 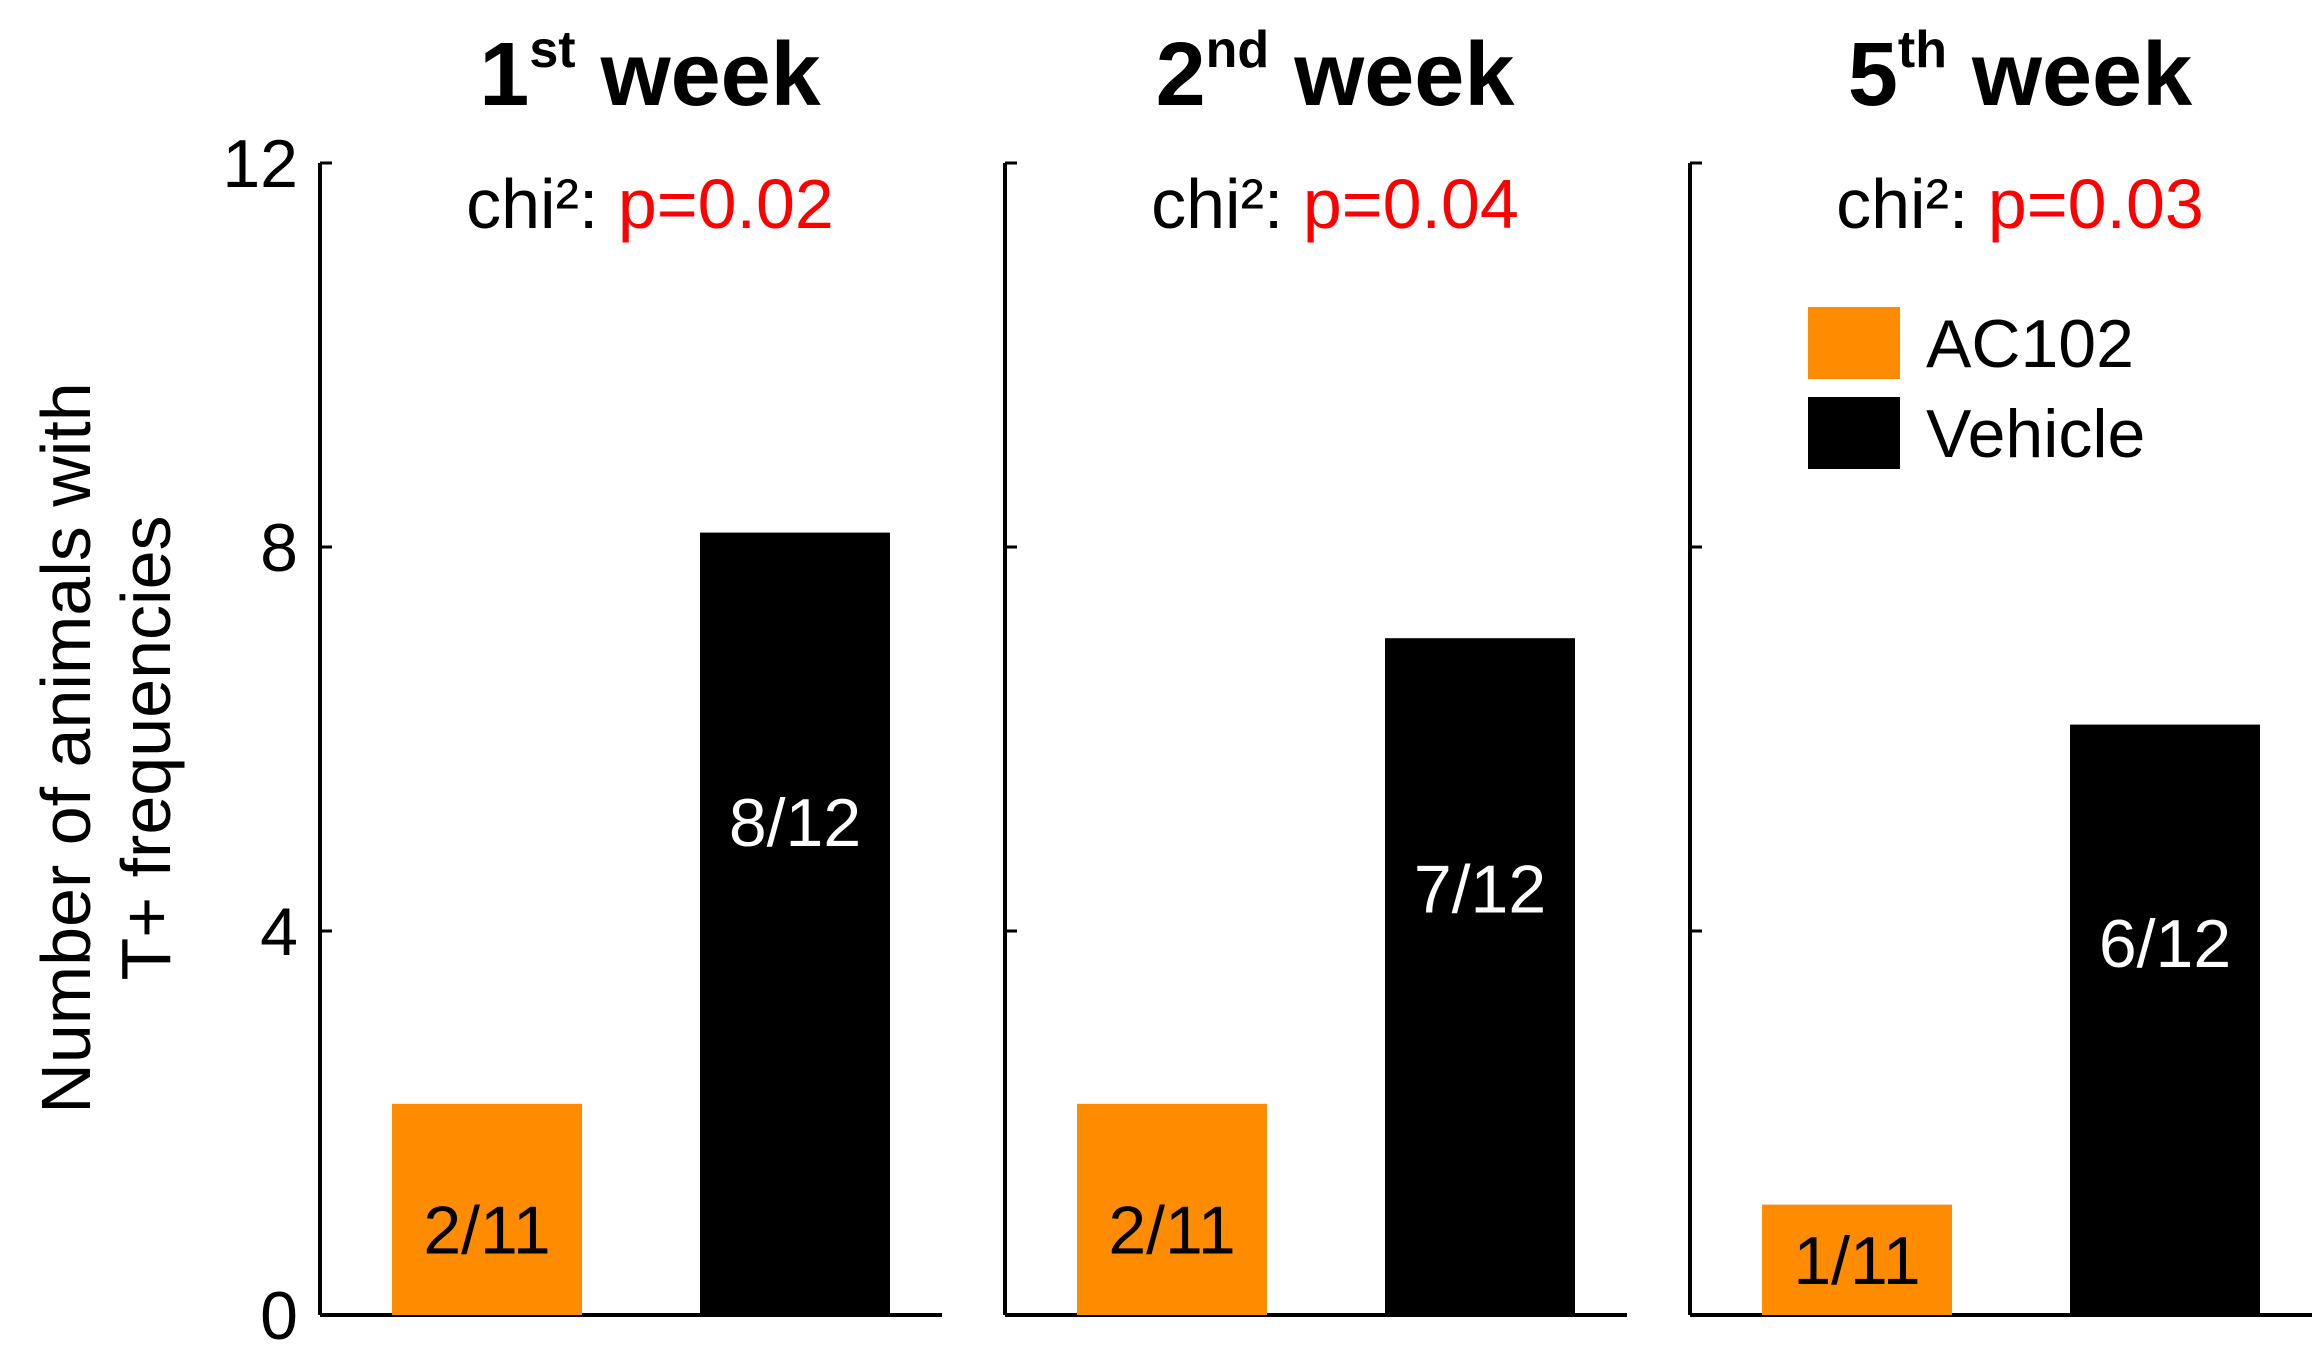 What do you see at coordinates (1854, 433) in the screenshot?
I see `legend-swatch-vehicle` at bounding box center [1854, 433].